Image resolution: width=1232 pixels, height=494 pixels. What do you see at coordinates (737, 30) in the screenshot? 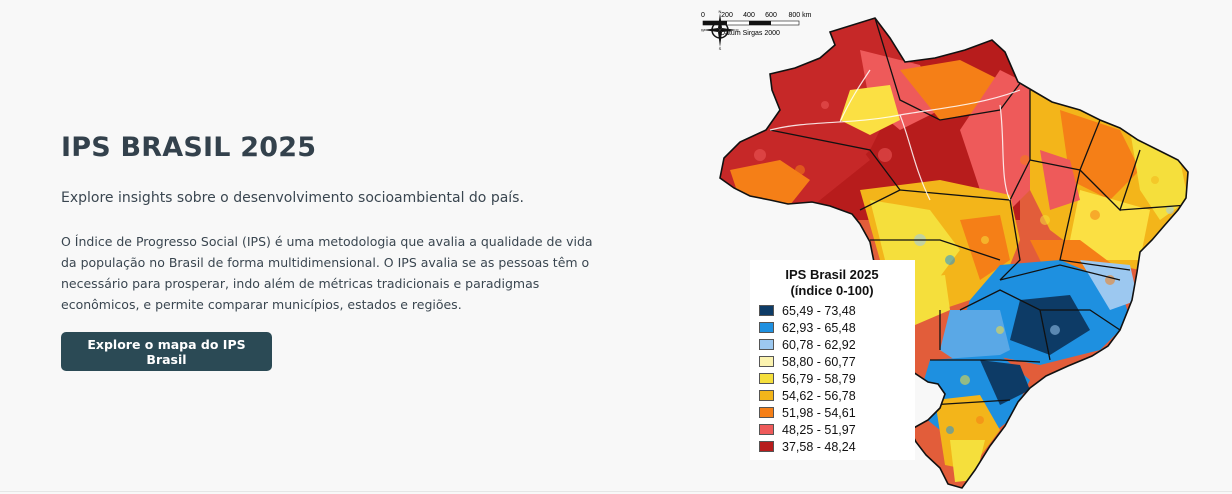
I see `compass-e: E` at bounding box center [737, 30].